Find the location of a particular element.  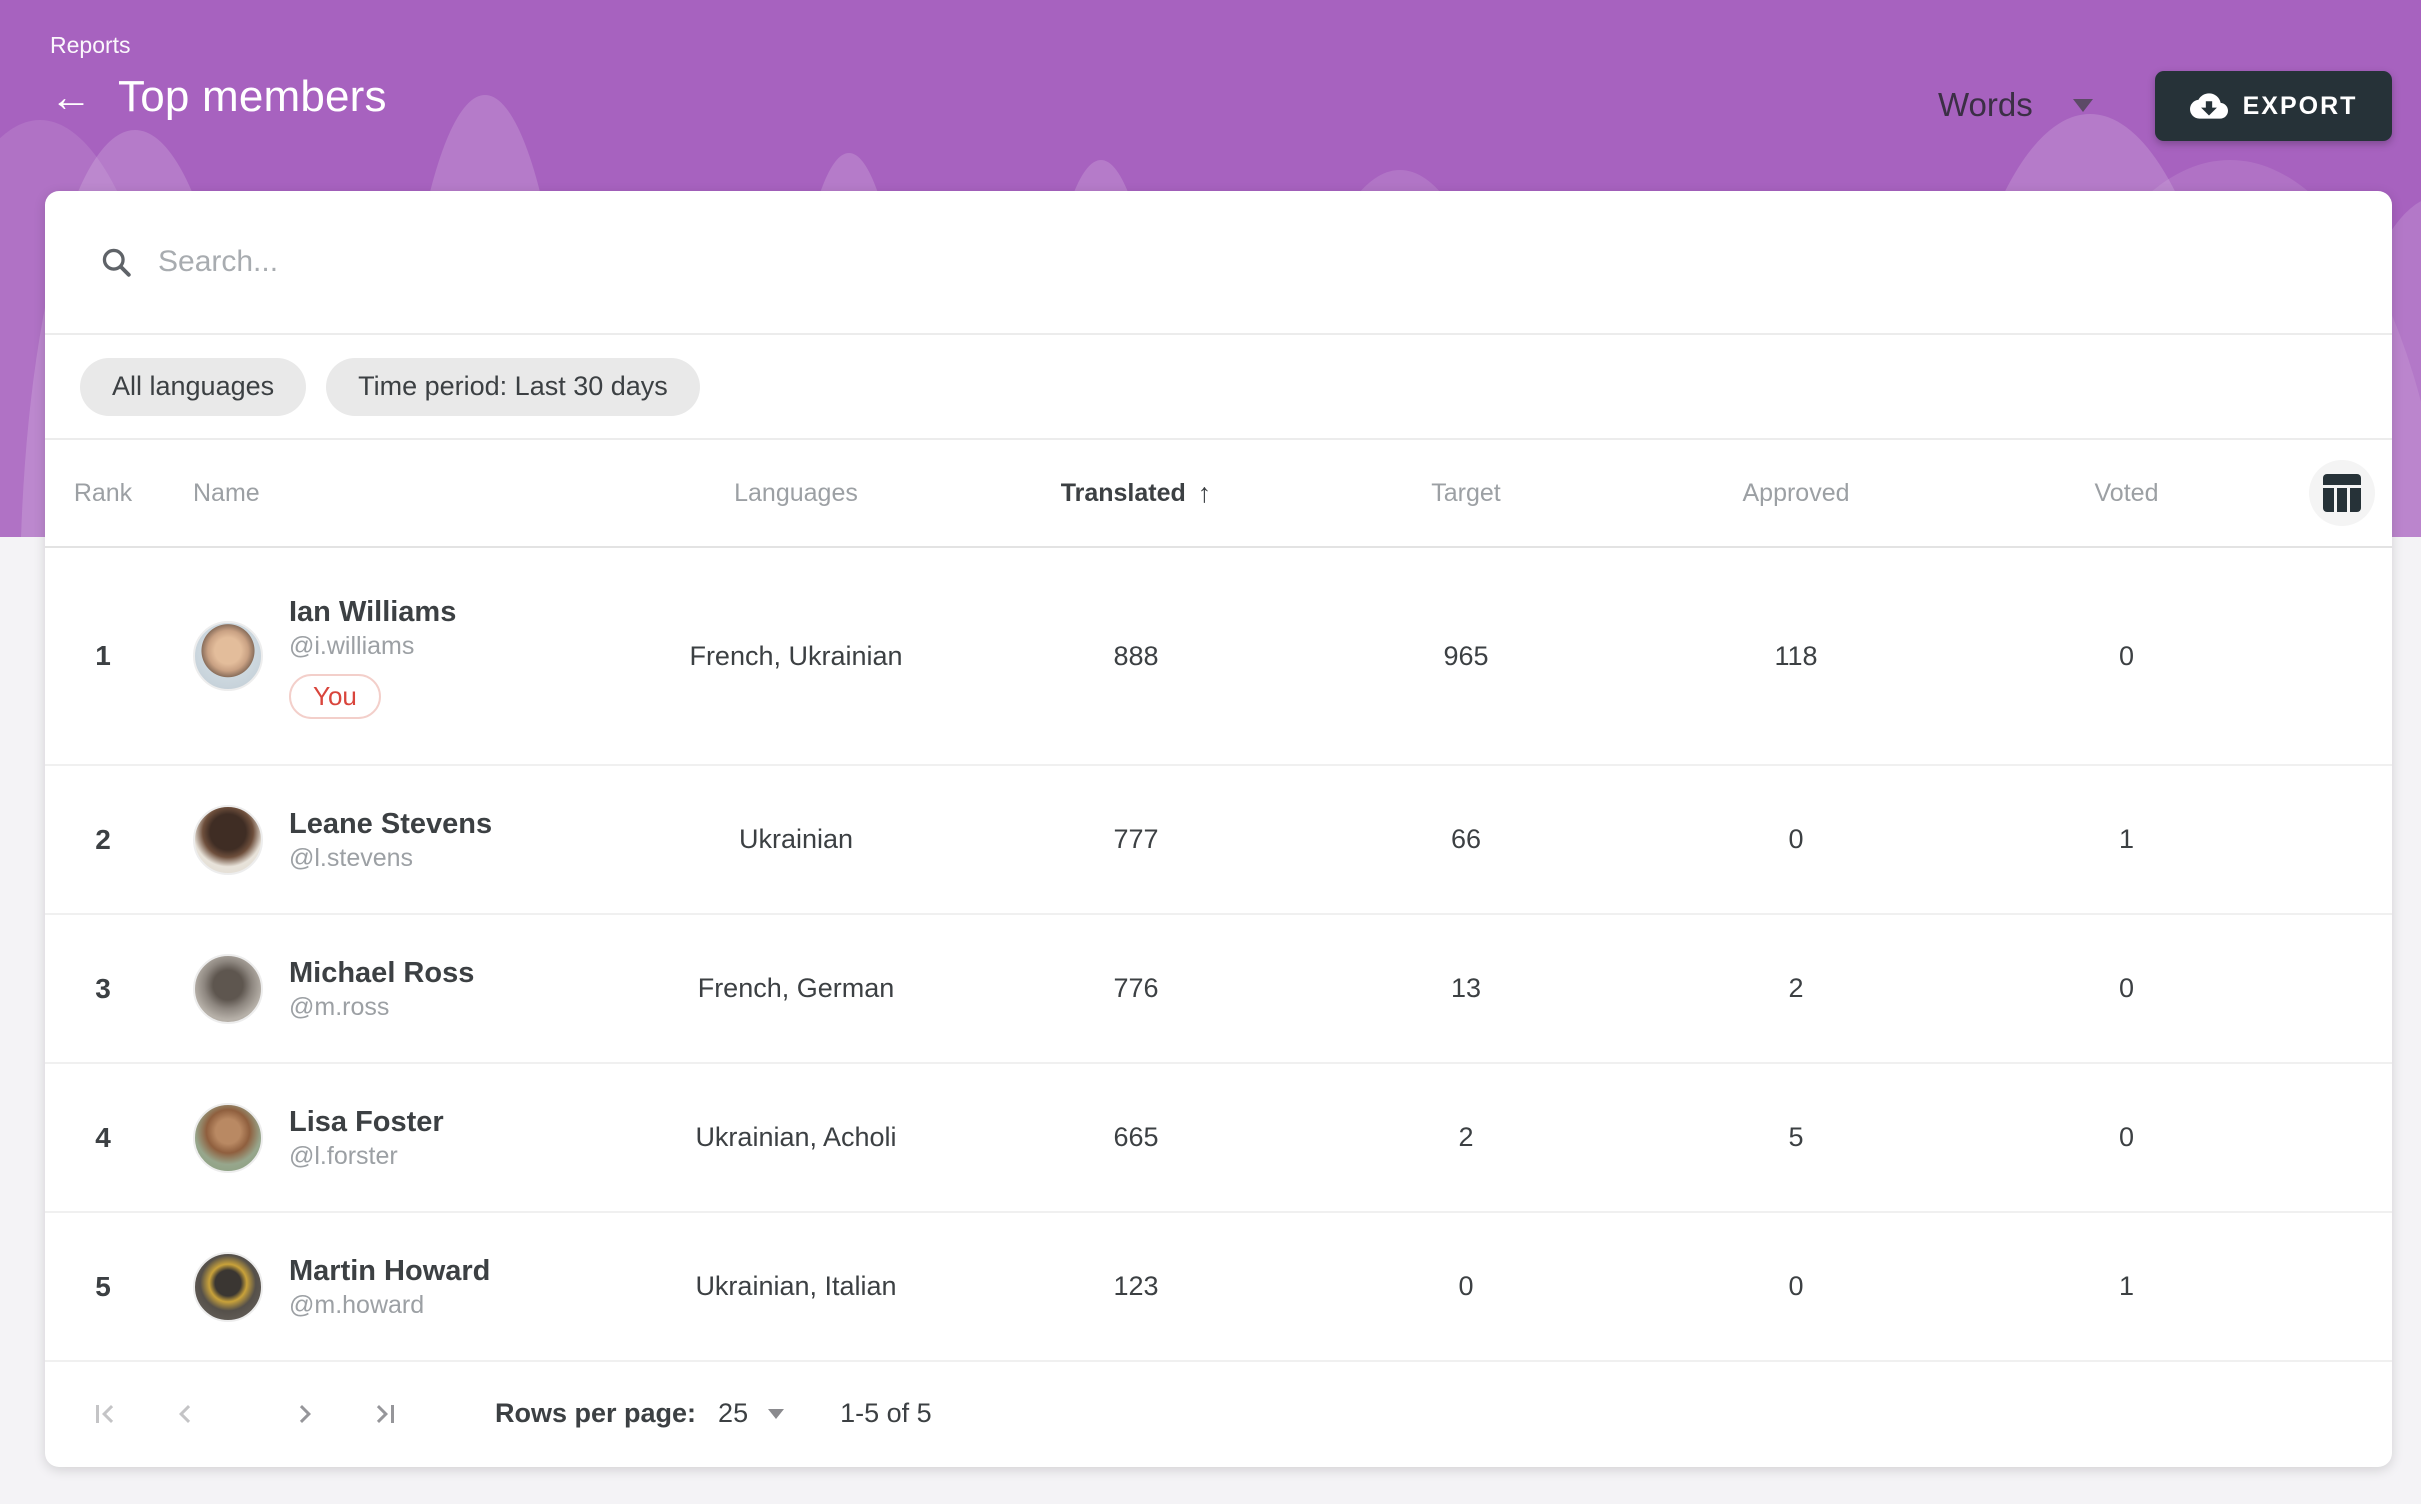

filter-bar: All languages Time period: Last 30 days is located at coordinates (1218, 387).